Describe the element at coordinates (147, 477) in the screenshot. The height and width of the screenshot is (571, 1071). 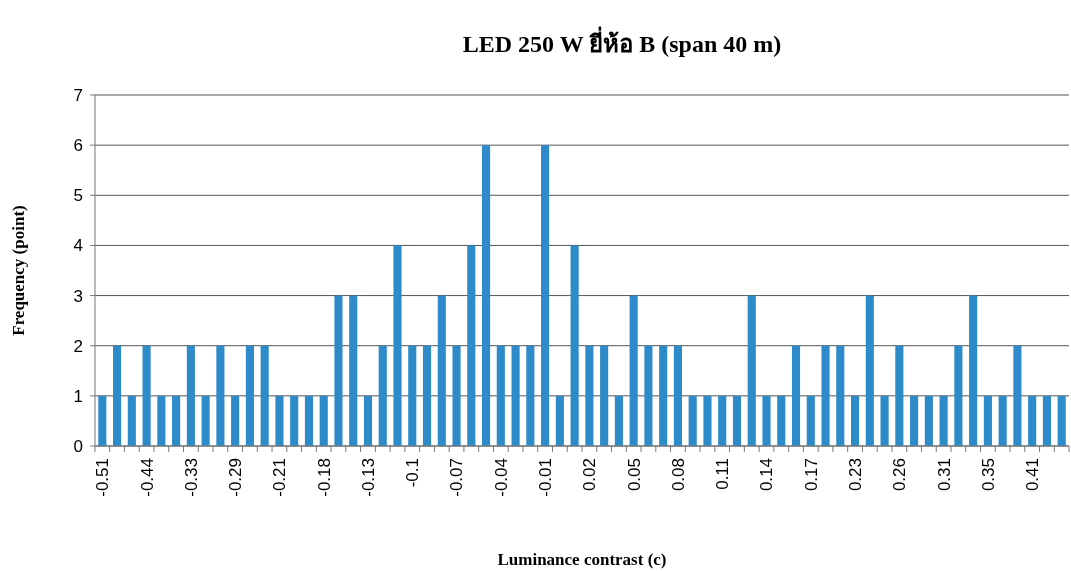
I see `x-tick-label: -0.44` at that location.